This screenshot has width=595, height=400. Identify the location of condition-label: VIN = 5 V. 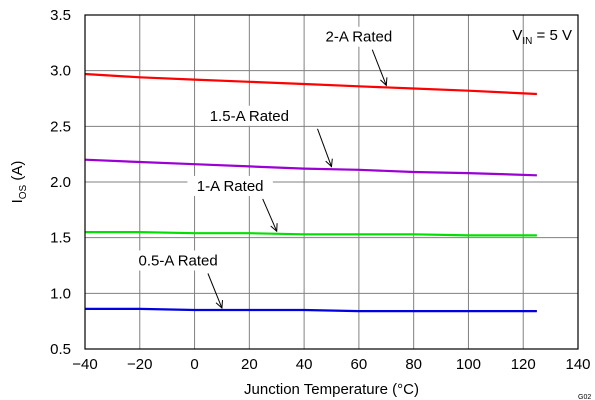
(542, 37).